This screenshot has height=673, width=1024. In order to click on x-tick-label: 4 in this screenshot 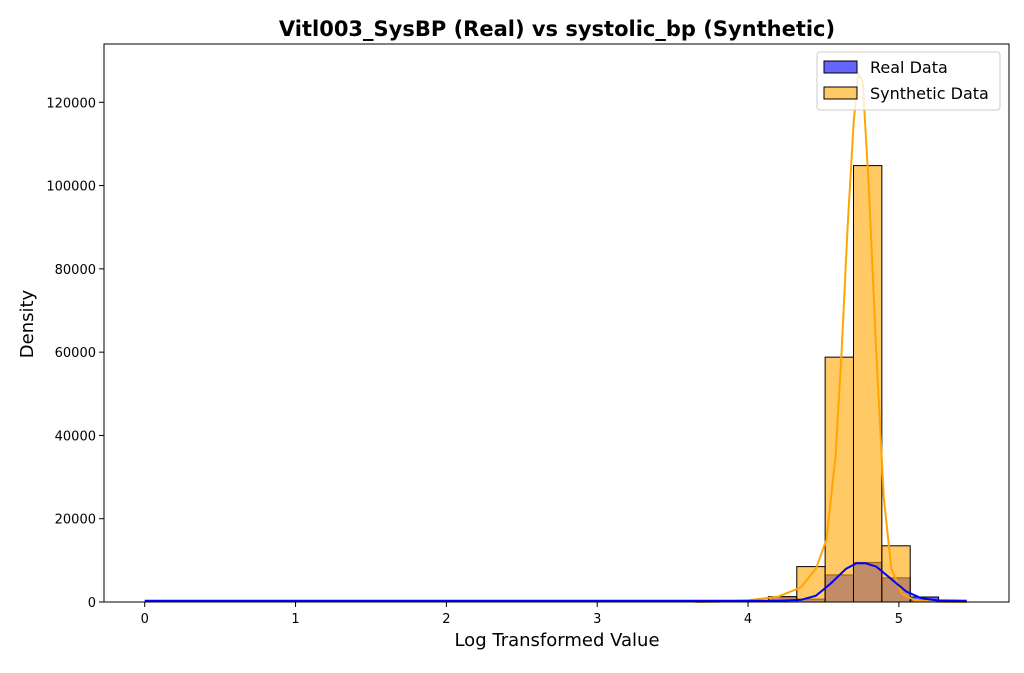, I will do `click(748, 619)`.